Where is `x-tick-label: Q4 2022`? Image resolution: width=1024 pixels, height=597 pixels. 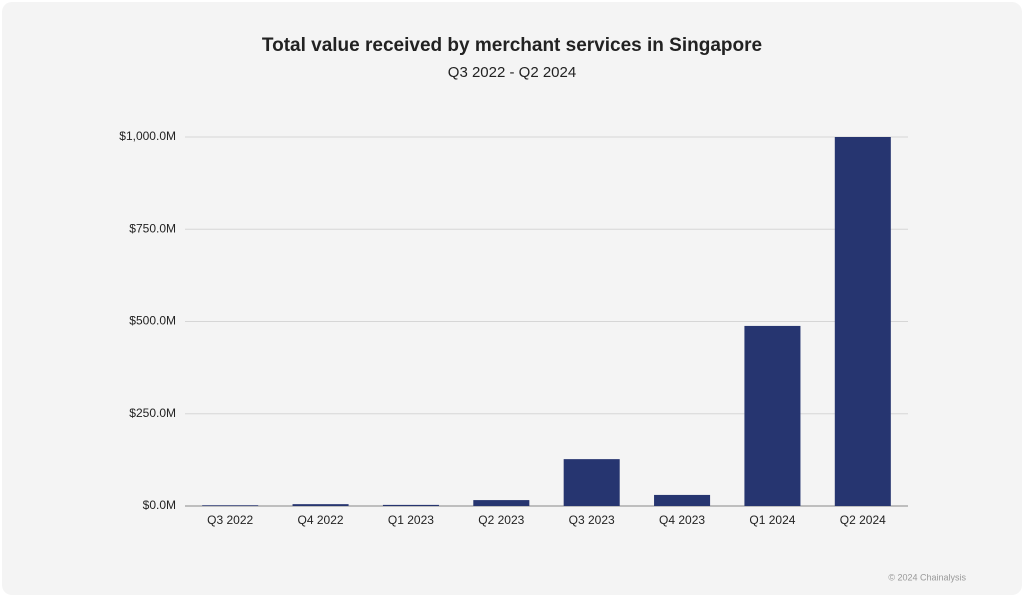 x-tick-label: Q4 2022 is located at coordinates (321, 520).